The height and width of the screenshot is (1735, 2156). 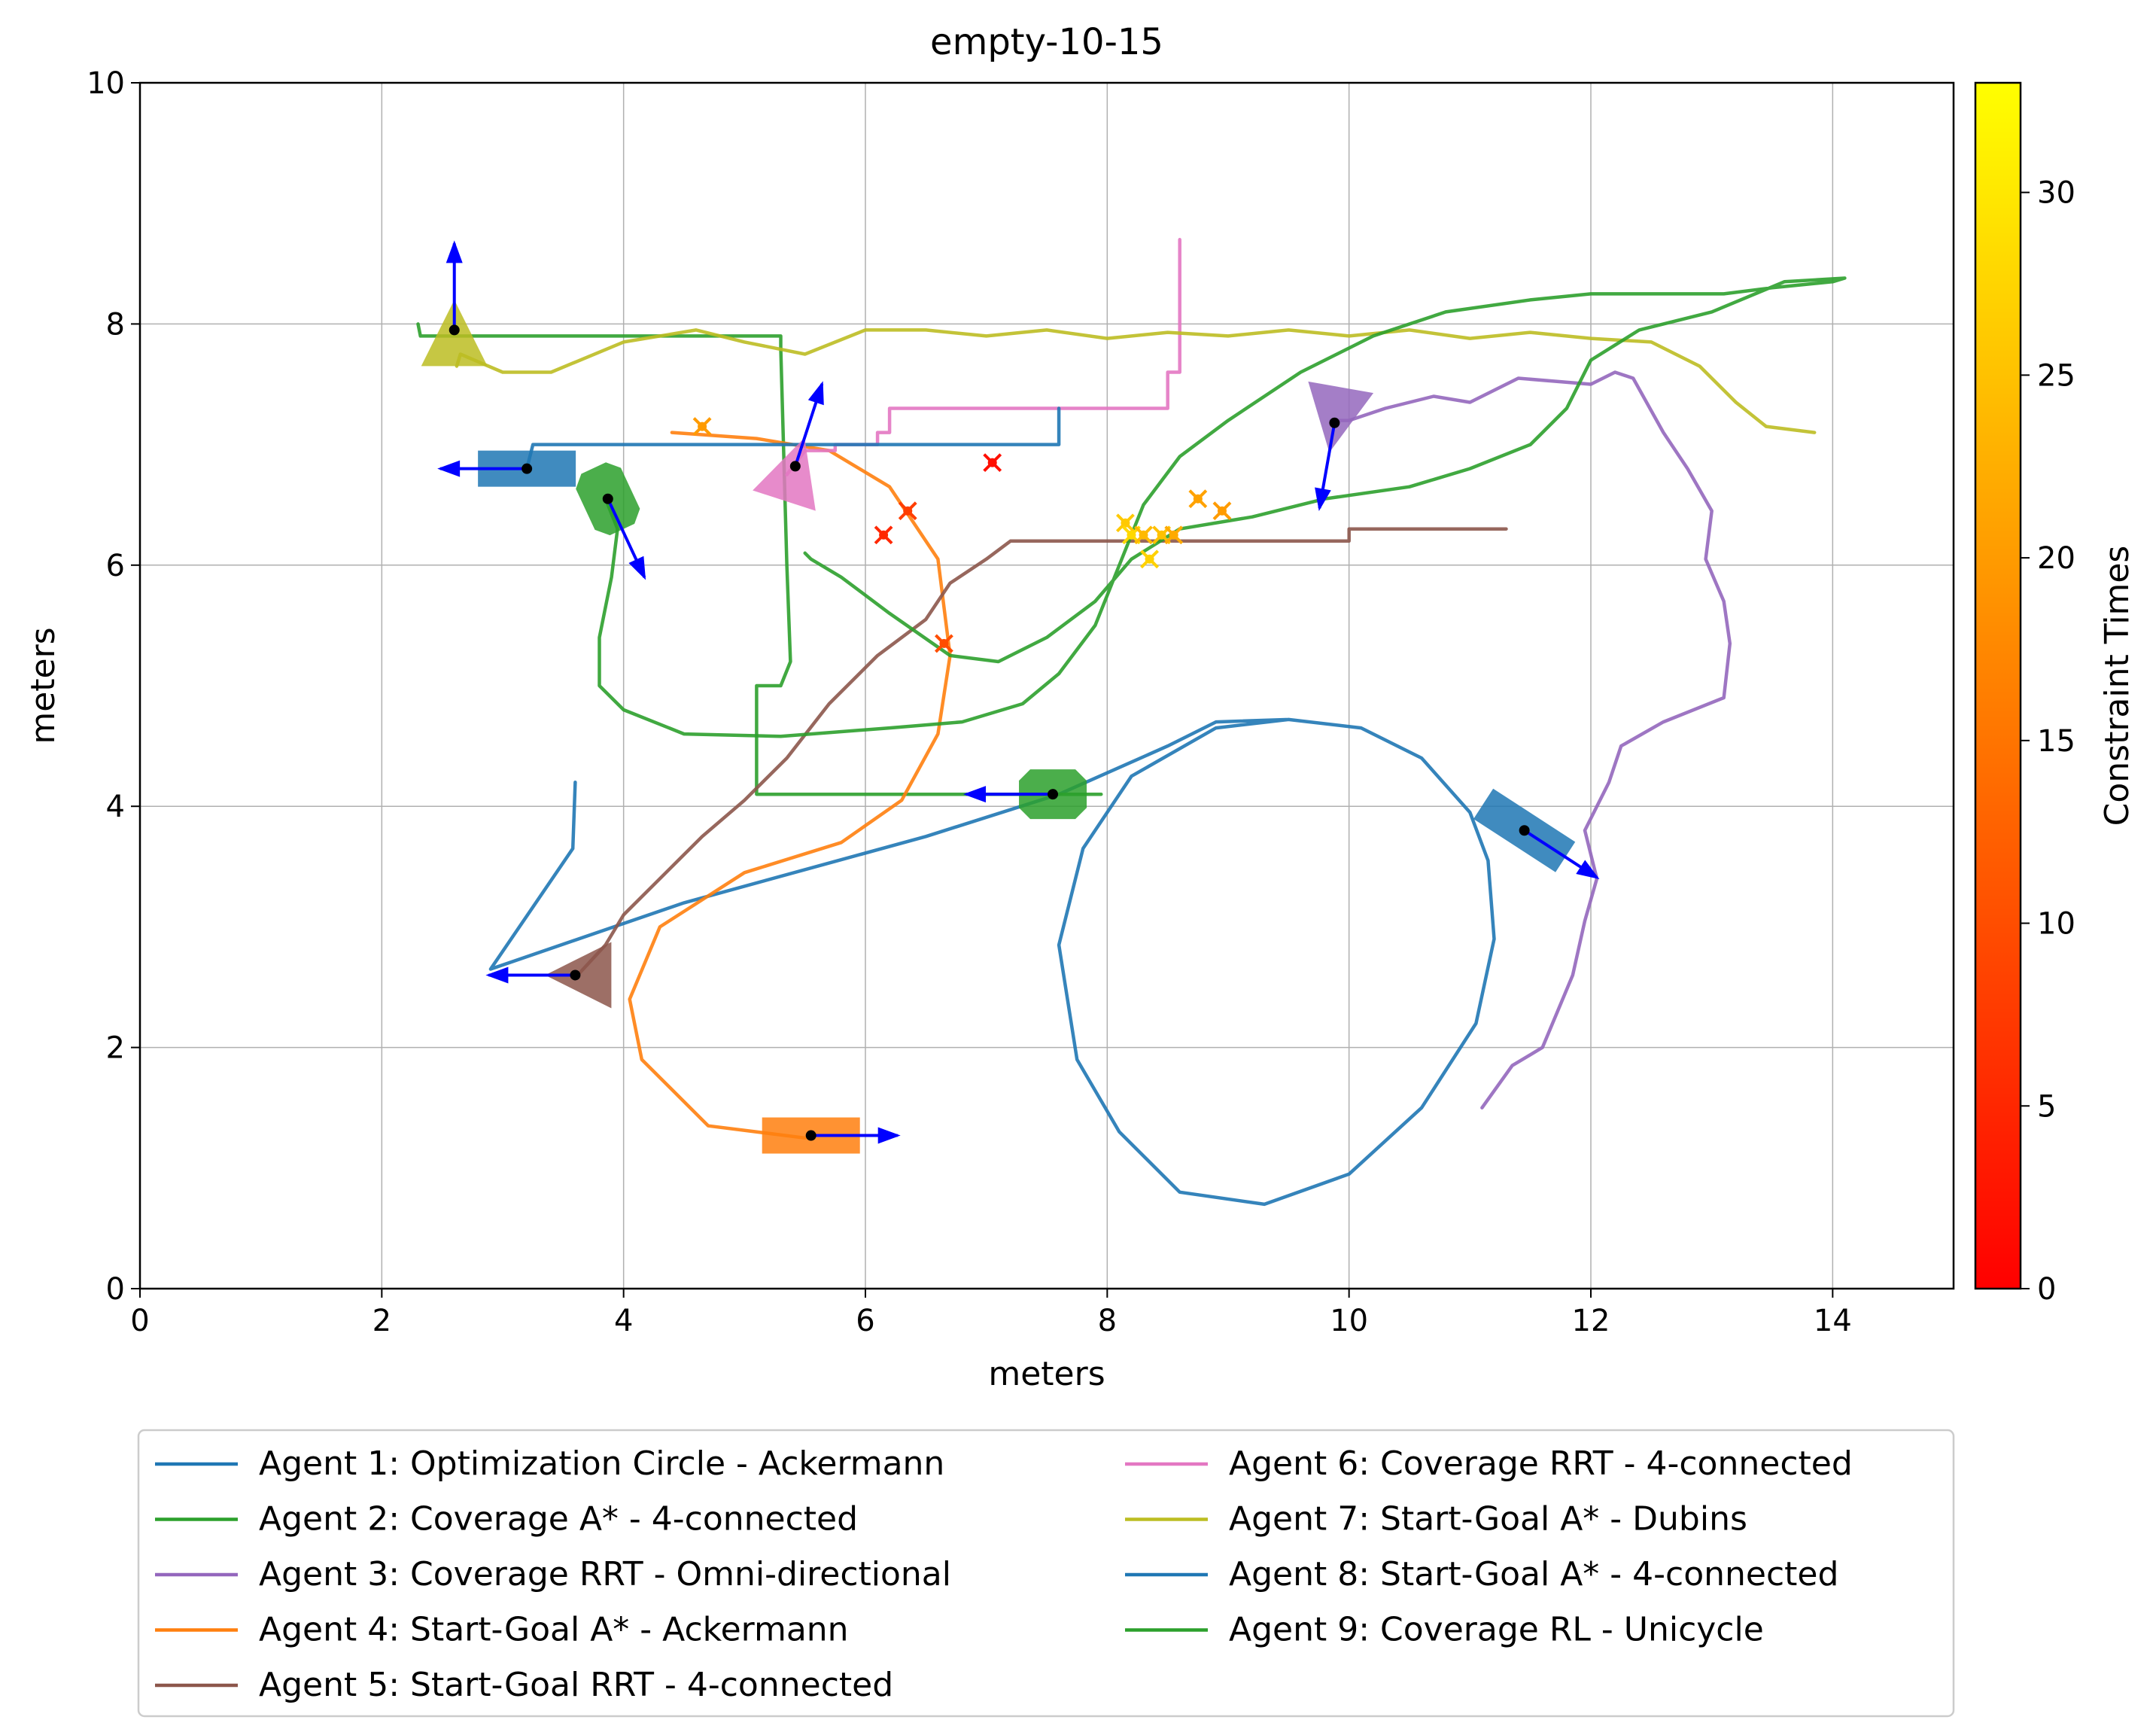 I want to click on colorbar-tick-label: 5, so click(x=2046, y=1106).